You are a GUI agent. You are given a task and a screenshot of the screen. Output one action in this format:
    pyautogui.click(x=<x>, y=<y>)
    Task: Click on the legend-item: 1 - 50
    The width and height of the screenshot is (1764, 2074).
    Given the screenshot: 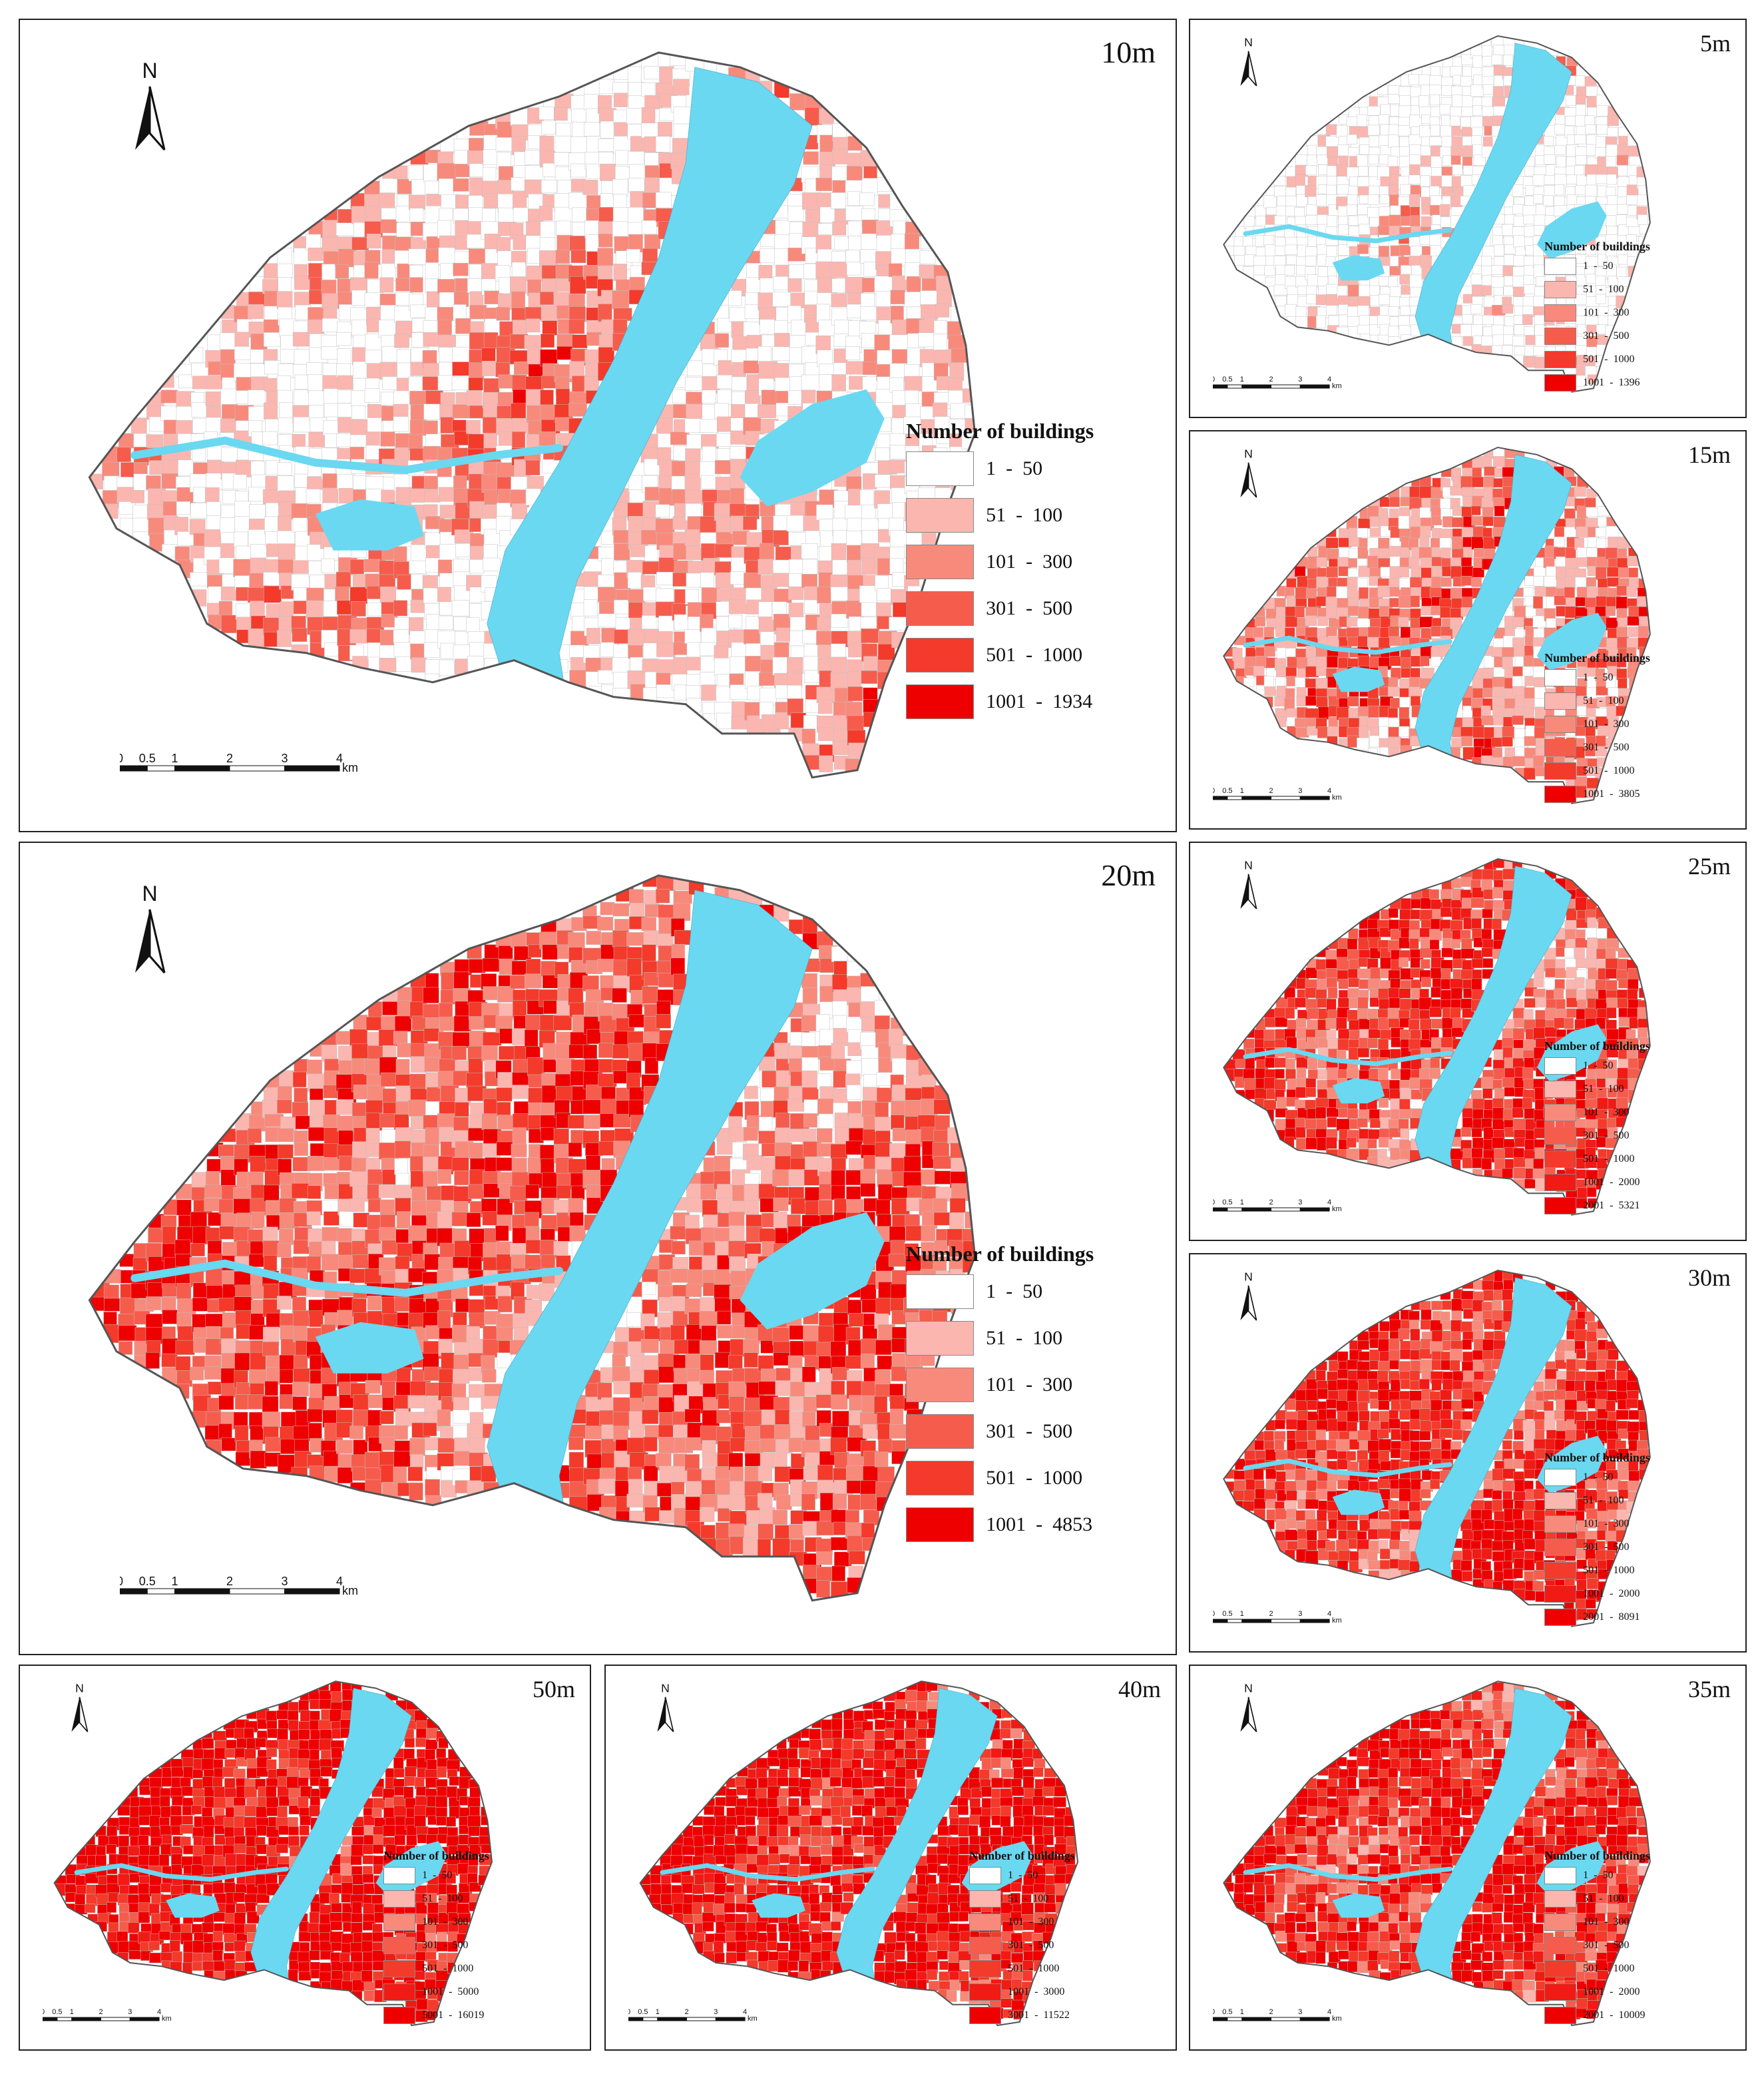 What is the action you would take?
    pyautogui.click(x=1597, y=266)
    